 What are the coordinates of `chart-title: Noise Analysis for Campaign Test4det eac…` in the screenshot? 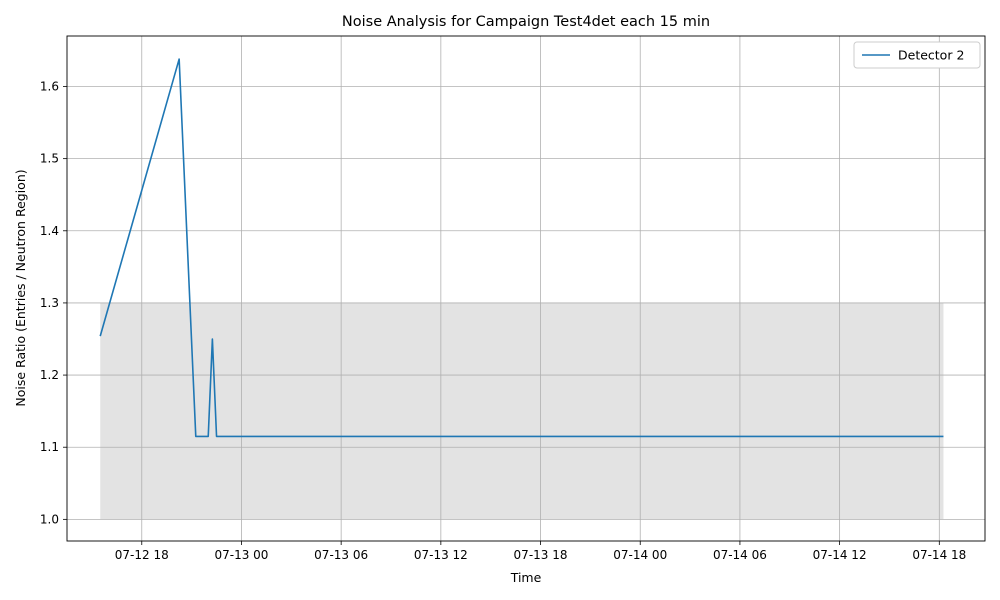 It's located at (526, 22).